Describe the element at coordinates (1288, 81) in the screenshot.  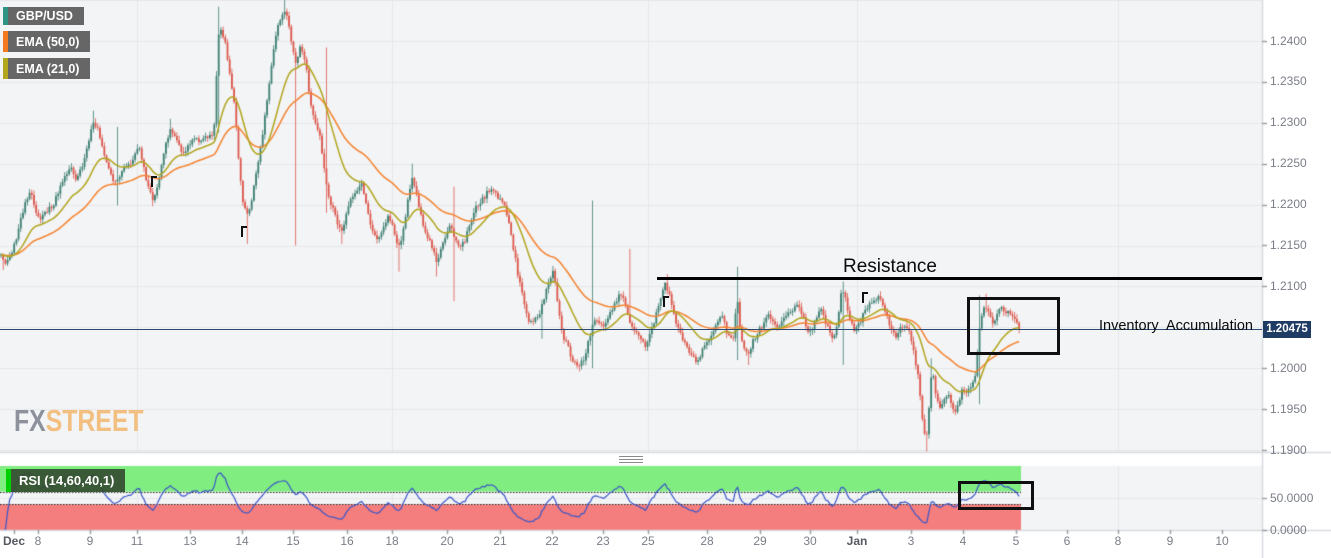
I see `price-axis-label: 1.2350` at that location.